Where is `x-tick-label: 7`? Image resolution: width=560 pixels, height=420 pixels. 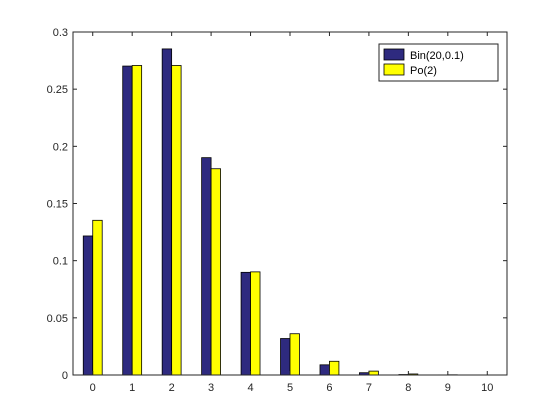
x-tick-label: 7 is located at coordinates (369, 388).